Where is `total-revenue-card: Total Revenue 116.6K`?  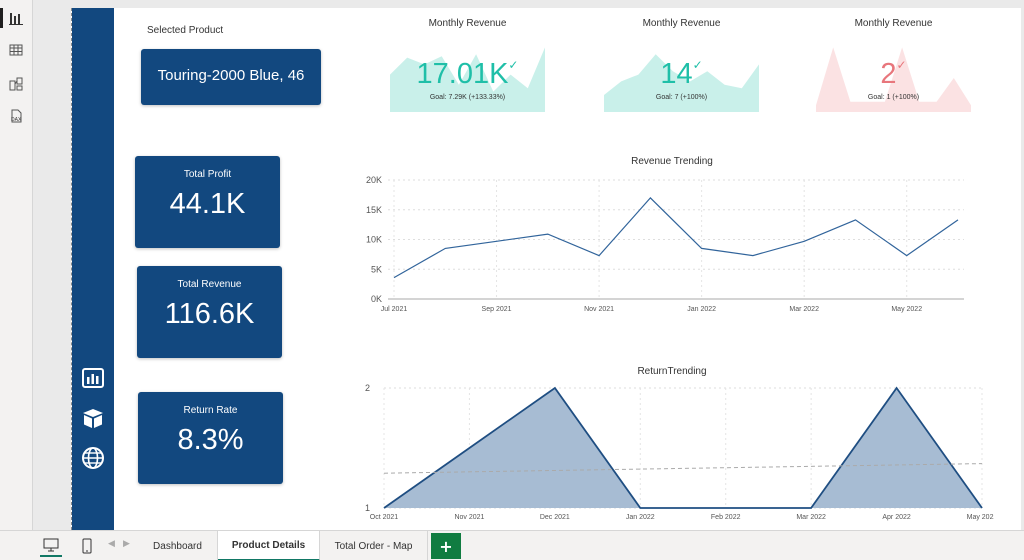 total-revenue-card: Total Revenue 116.6K is located at coordinates (209, 312).